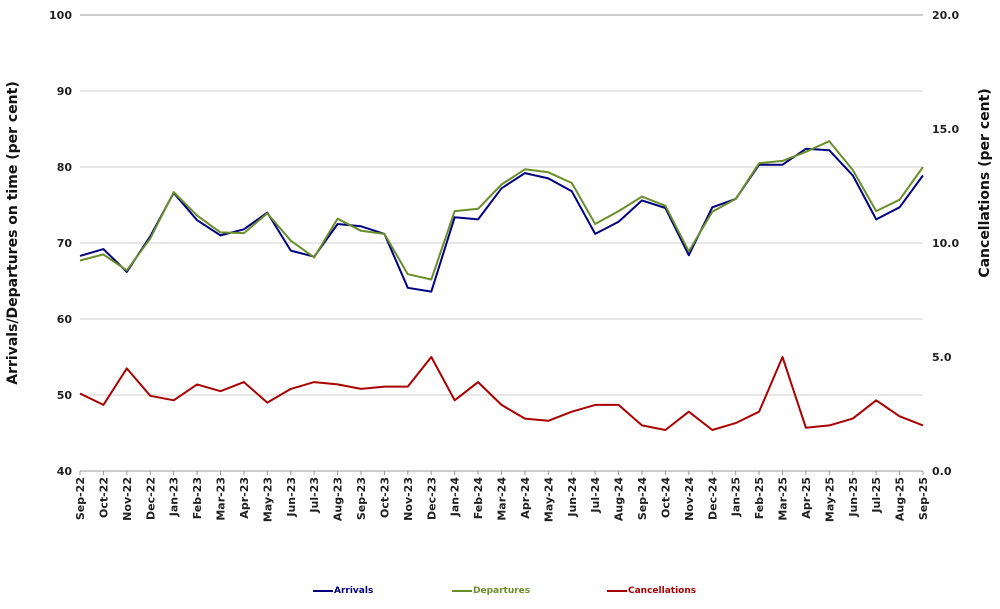 The width and height of the screenshot is (1000, 609). Describe the element at coordinates (103, 497) in the screenshot. I see `x-tick-label: Oct-22` at that location.